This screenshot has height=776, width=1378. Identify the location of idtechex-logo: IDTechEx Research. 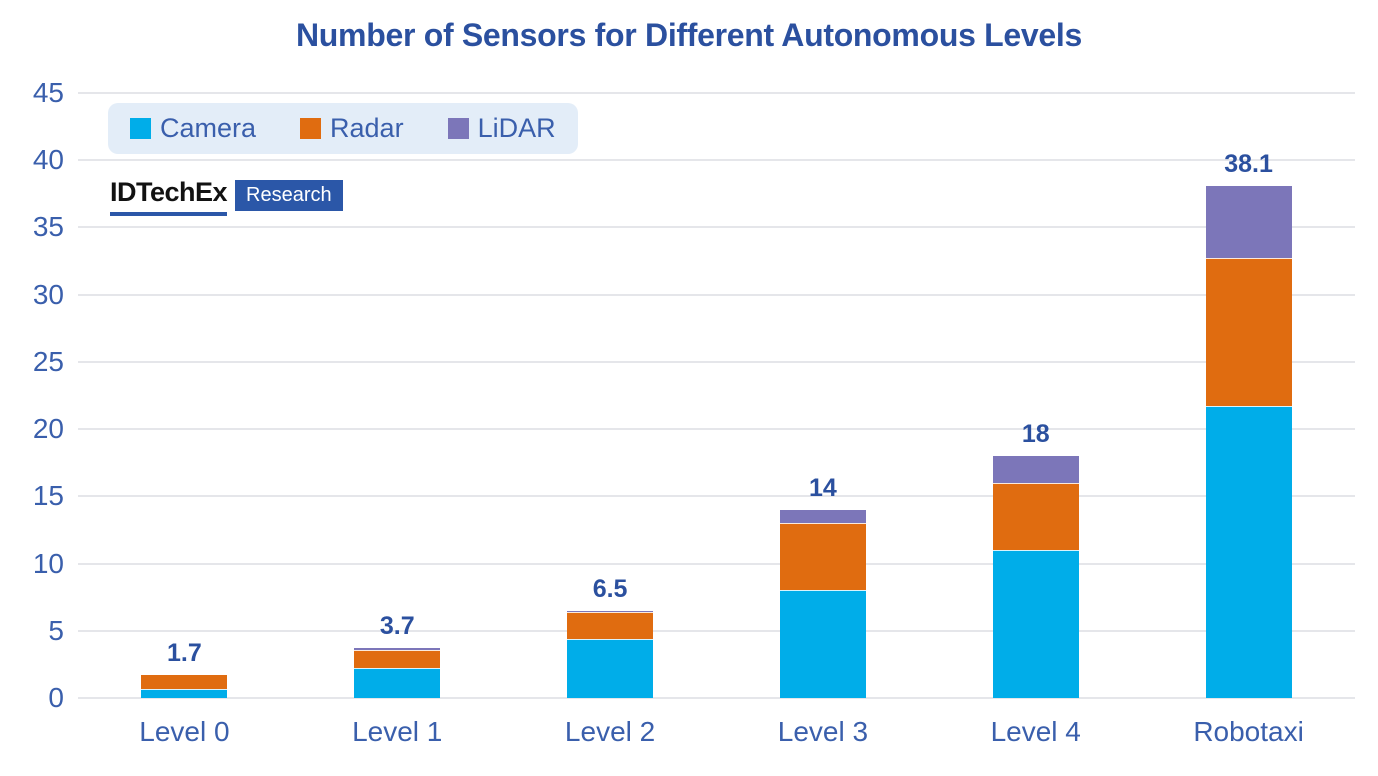
(226, 197).